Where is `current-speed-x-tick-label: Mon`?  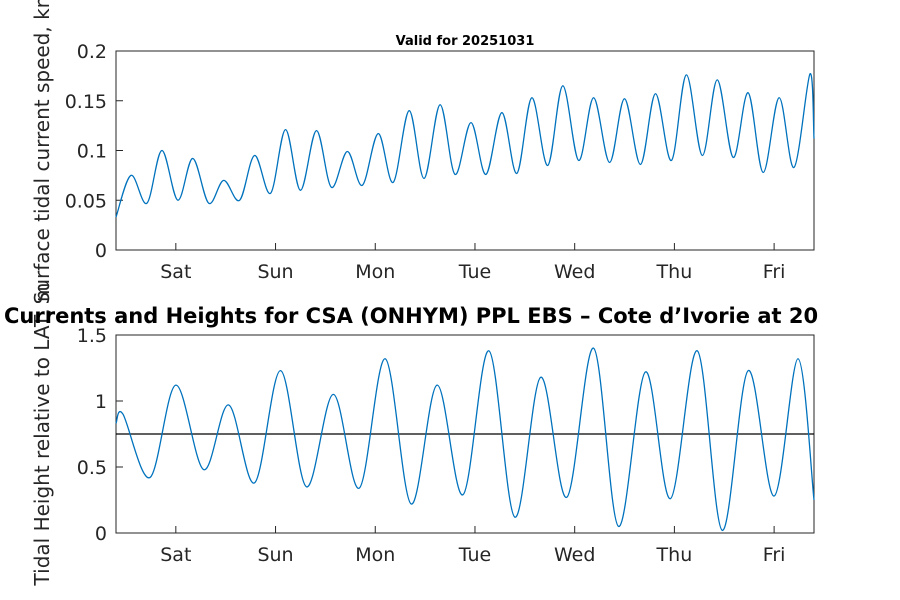
current-speed-x-tick-label: Mon is located at coordinates (375, 272).